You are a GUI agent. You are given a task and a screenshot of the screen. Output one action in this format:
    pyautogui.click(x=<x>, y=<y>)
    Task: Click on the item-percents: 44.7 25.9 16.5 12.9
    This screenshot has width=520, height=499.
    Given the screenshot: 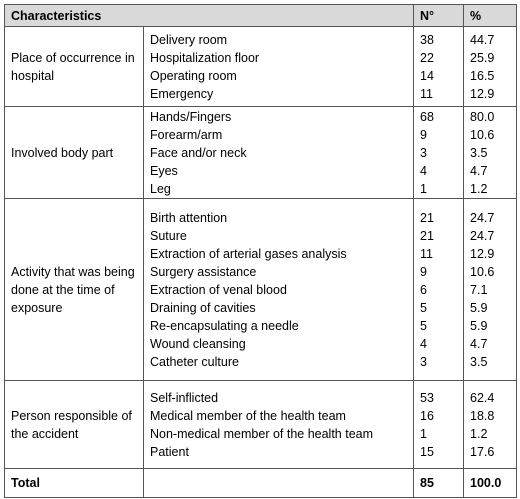 What is the action you would take?
    pyautogui.click(x=490, y=66)
    